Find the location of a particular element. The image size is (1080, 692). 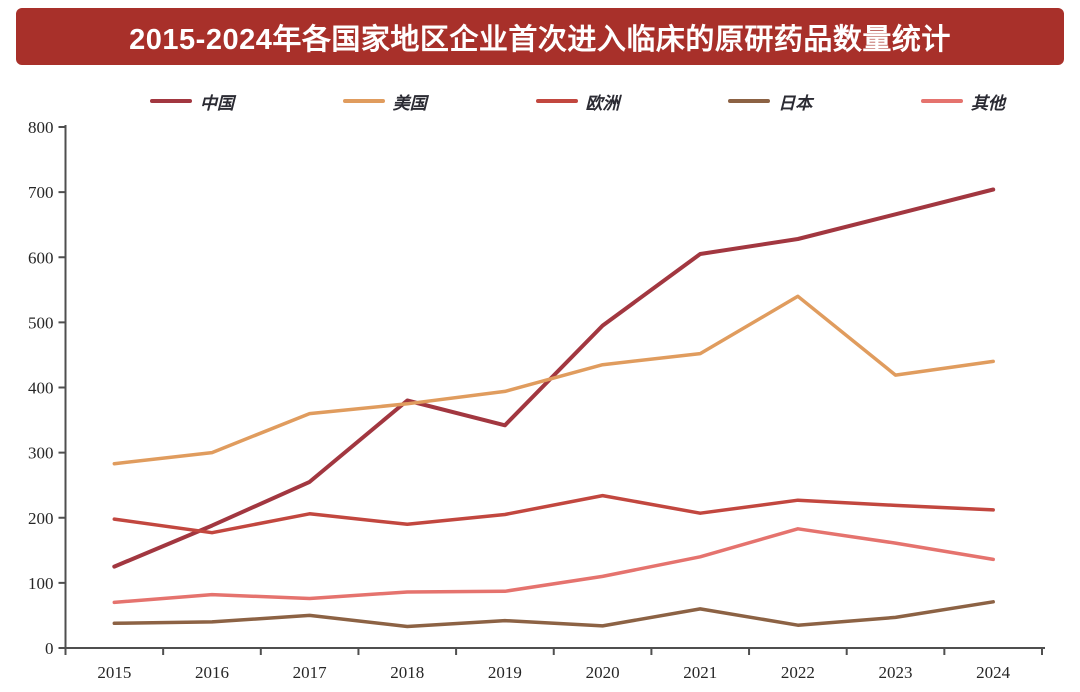

y-axis-tick-label: 600 is located at coordinates (41, 257).